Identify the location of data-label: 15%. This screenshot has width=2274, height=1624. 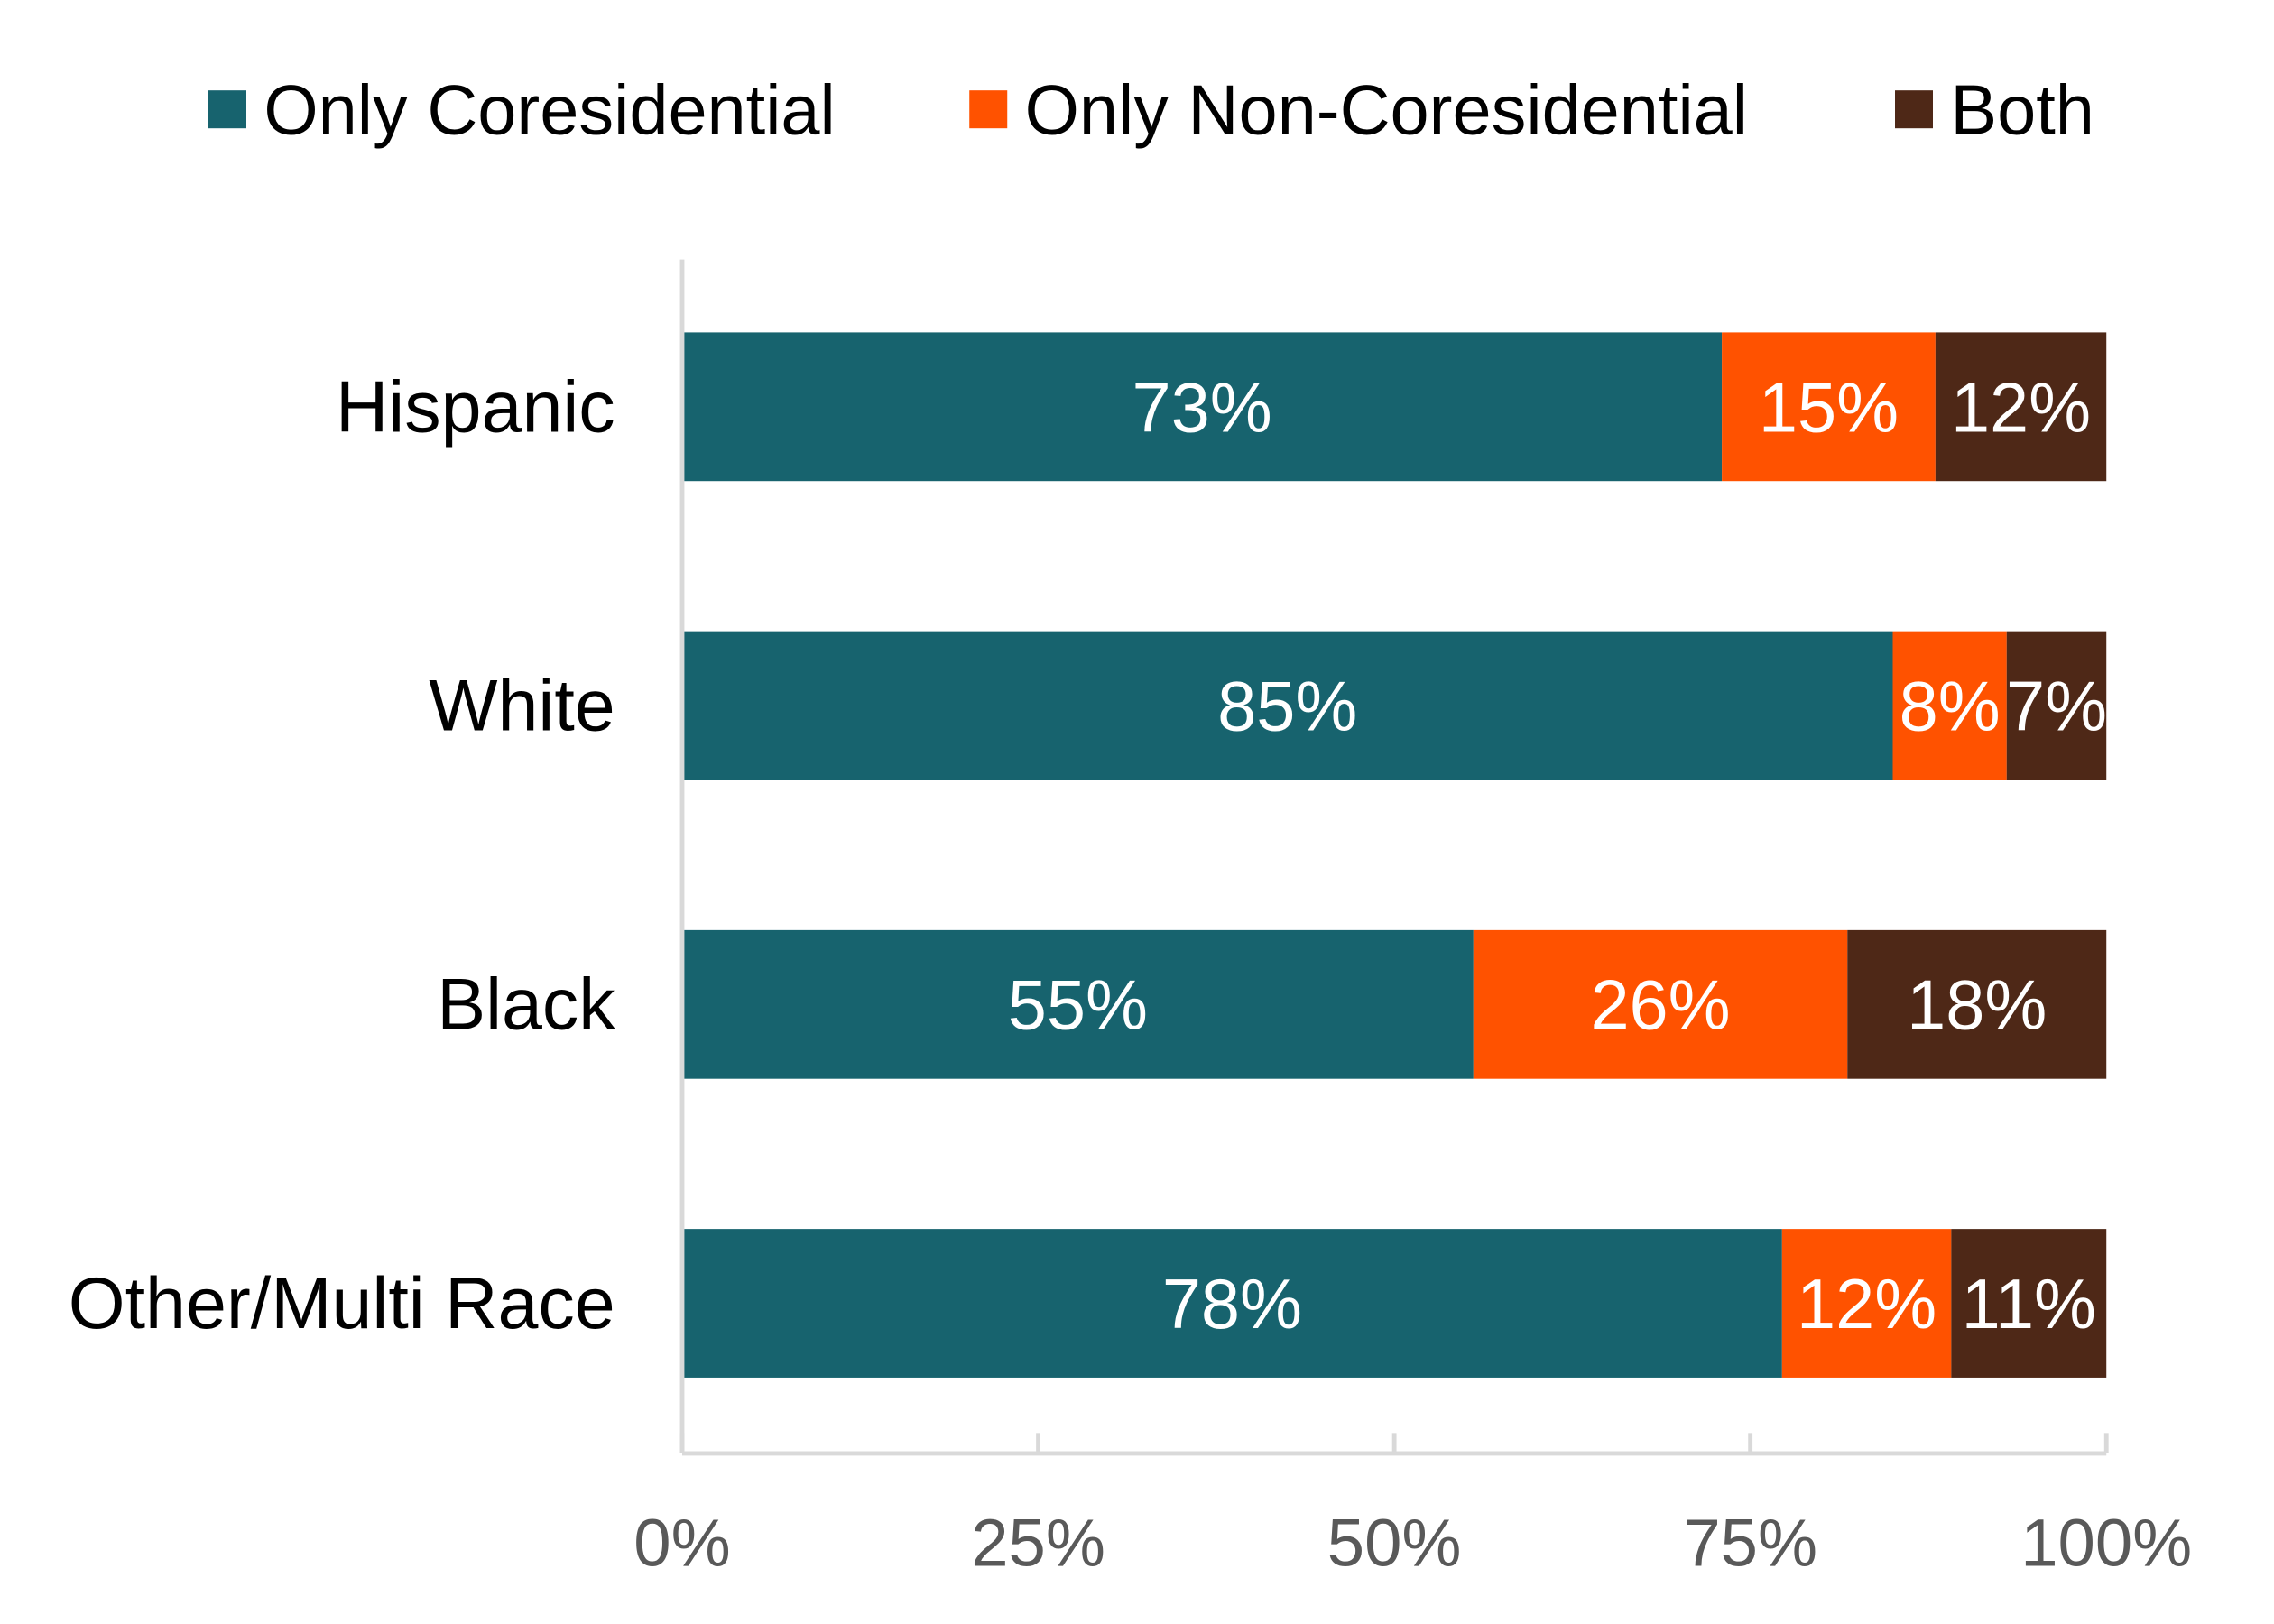
(1829, 408).